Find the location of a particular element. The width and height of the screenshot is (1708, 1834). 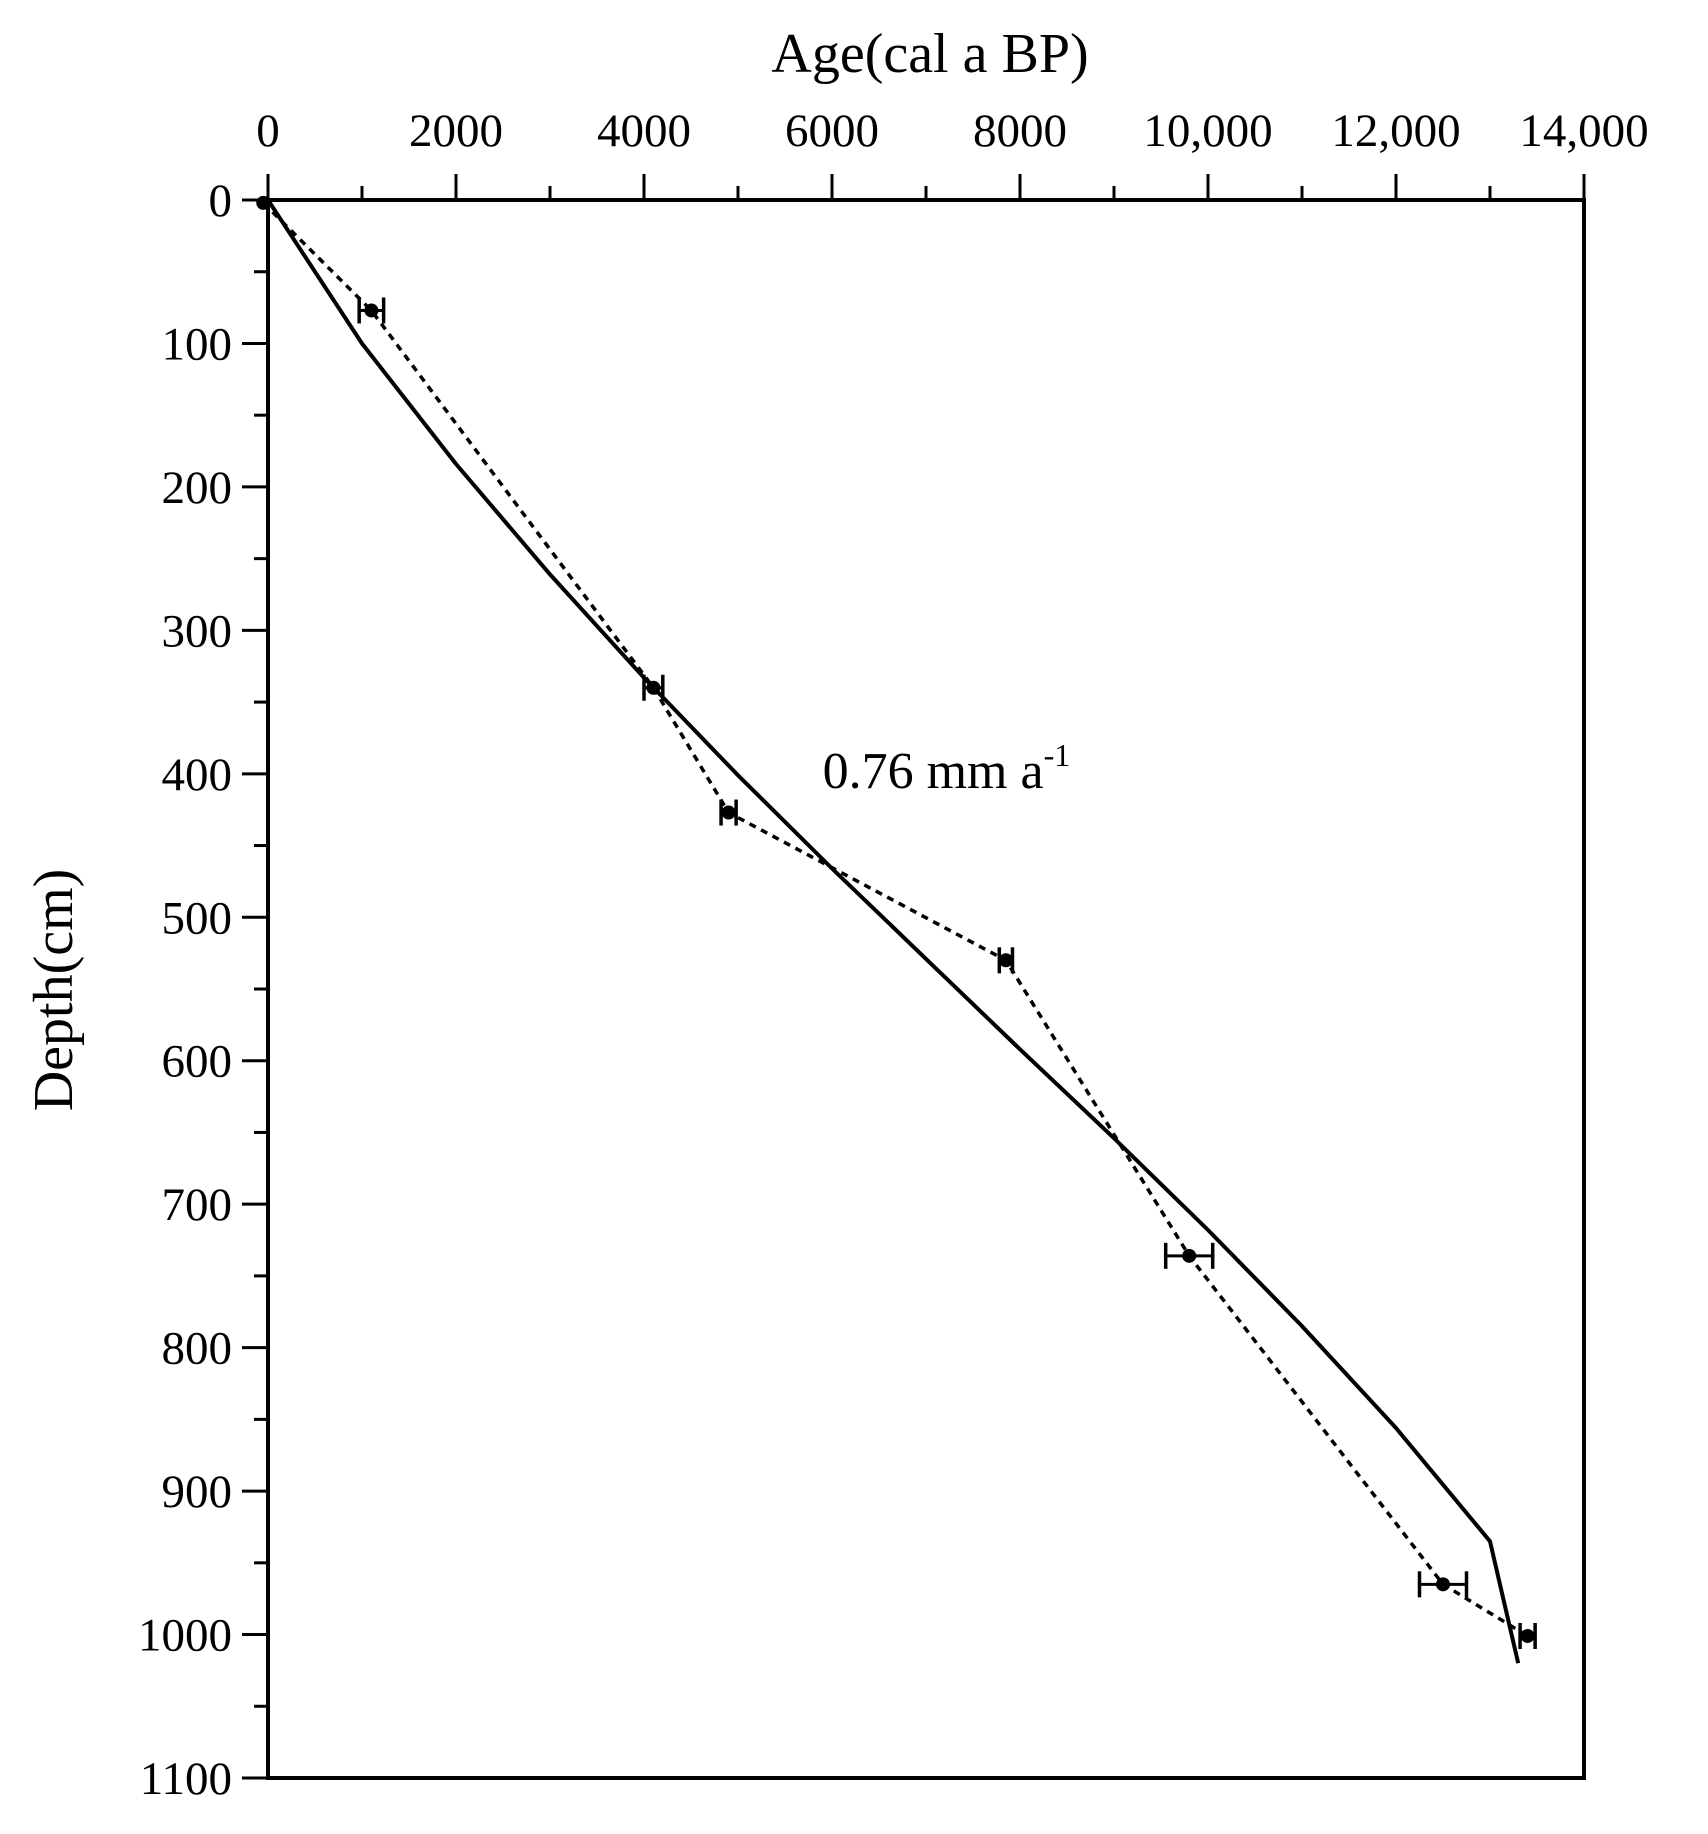

y-tick-label: 1000 is located at coordinates (185, 1636).